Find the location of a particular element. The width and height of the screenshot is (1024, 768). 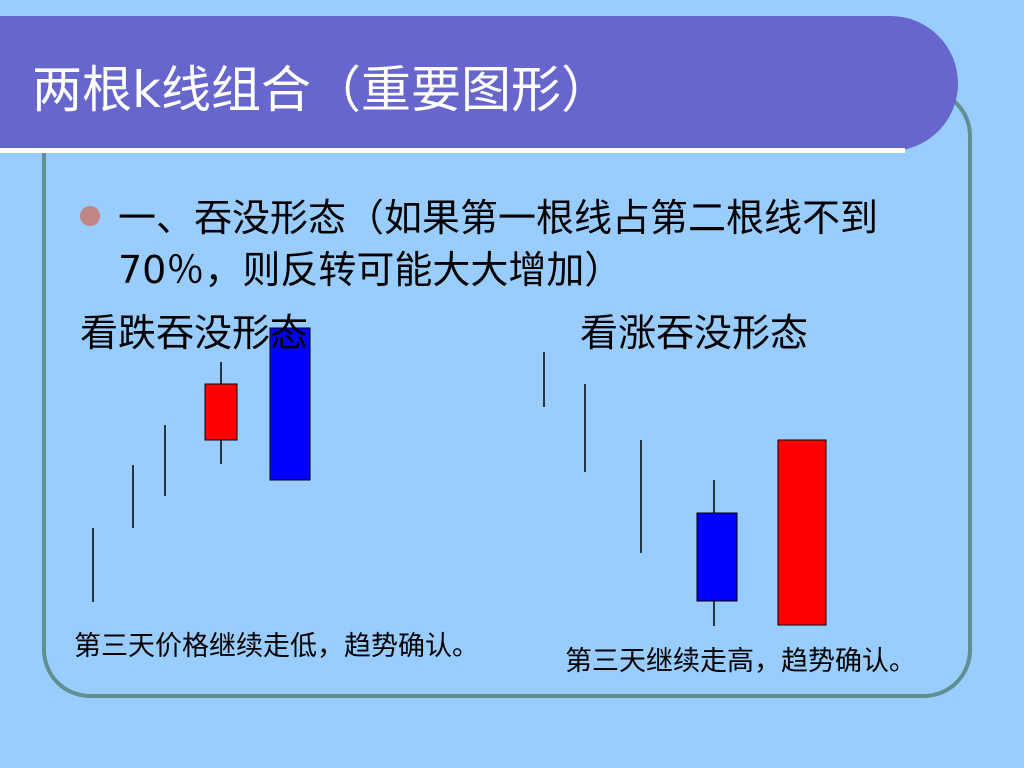

bullet-text: 一、吞没形态（如果第一根线占第二根线不到70％，则反转可能大大增加） is located at coordinates (498, 244).